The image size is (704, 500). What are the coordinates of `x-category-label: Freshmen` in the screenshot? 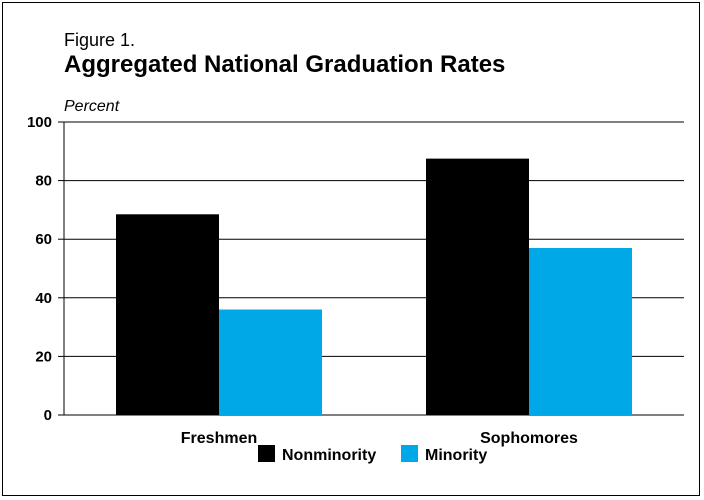 It's located at (219, 438).